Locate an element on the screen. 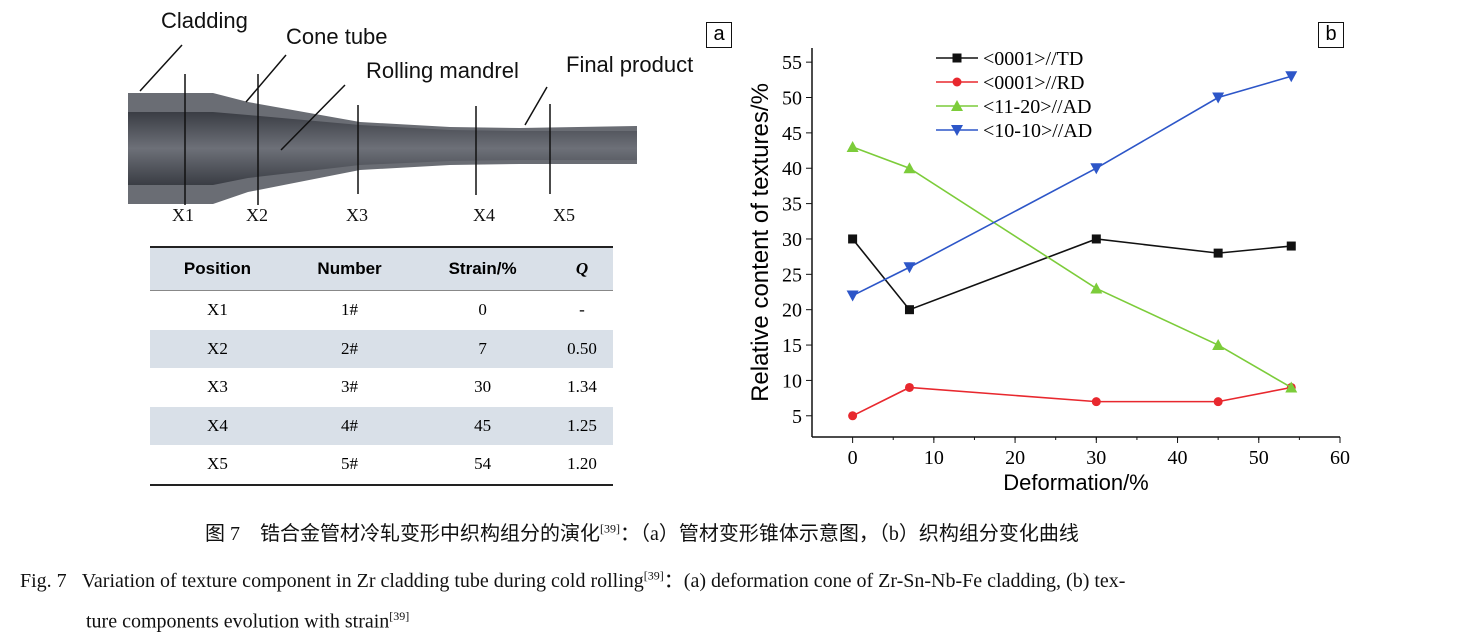 Image resolution: width=1465 pixels, height=643 pixels. x-tick-label: 40 is located at coordinates (1178, 458).